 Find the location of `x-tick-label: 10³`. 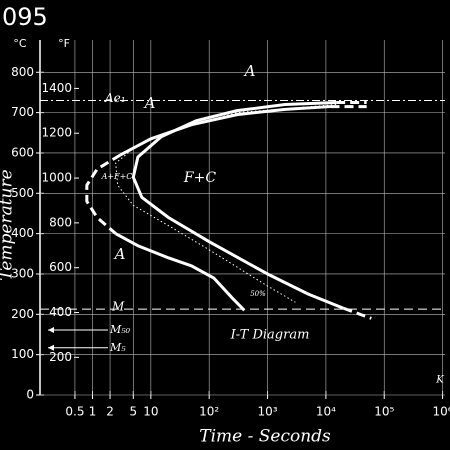

x-tick-label: 10³ is located at coordinates (267, 412).